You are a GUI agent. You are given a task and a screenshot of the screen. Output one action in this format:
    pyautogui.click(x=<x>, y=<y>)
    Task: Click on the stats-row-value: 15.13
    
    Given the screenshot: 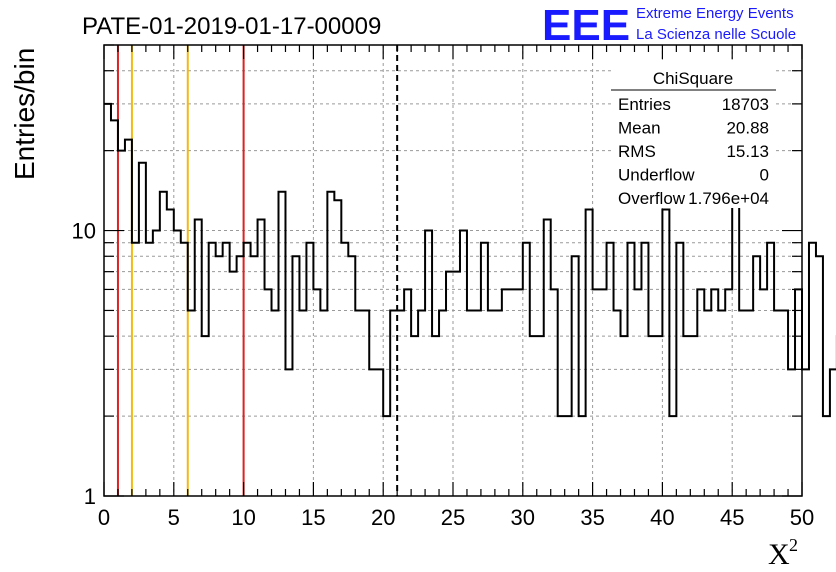 What is the action you would take?
    pyautogui.click(x=747, y=151)
    